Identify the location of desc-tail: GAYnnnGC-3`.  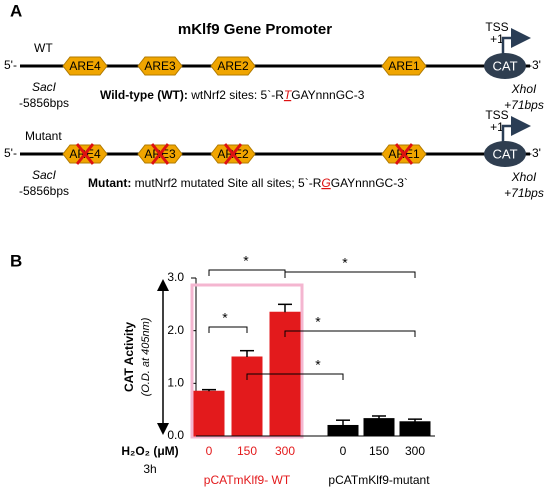
(369, 183).